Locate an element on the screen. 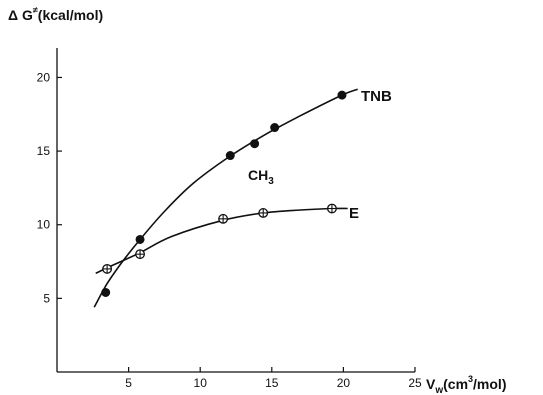 This screenshot has width=543, height=395. annotation-ch3: CH3 is located at coordinates (261, 177).